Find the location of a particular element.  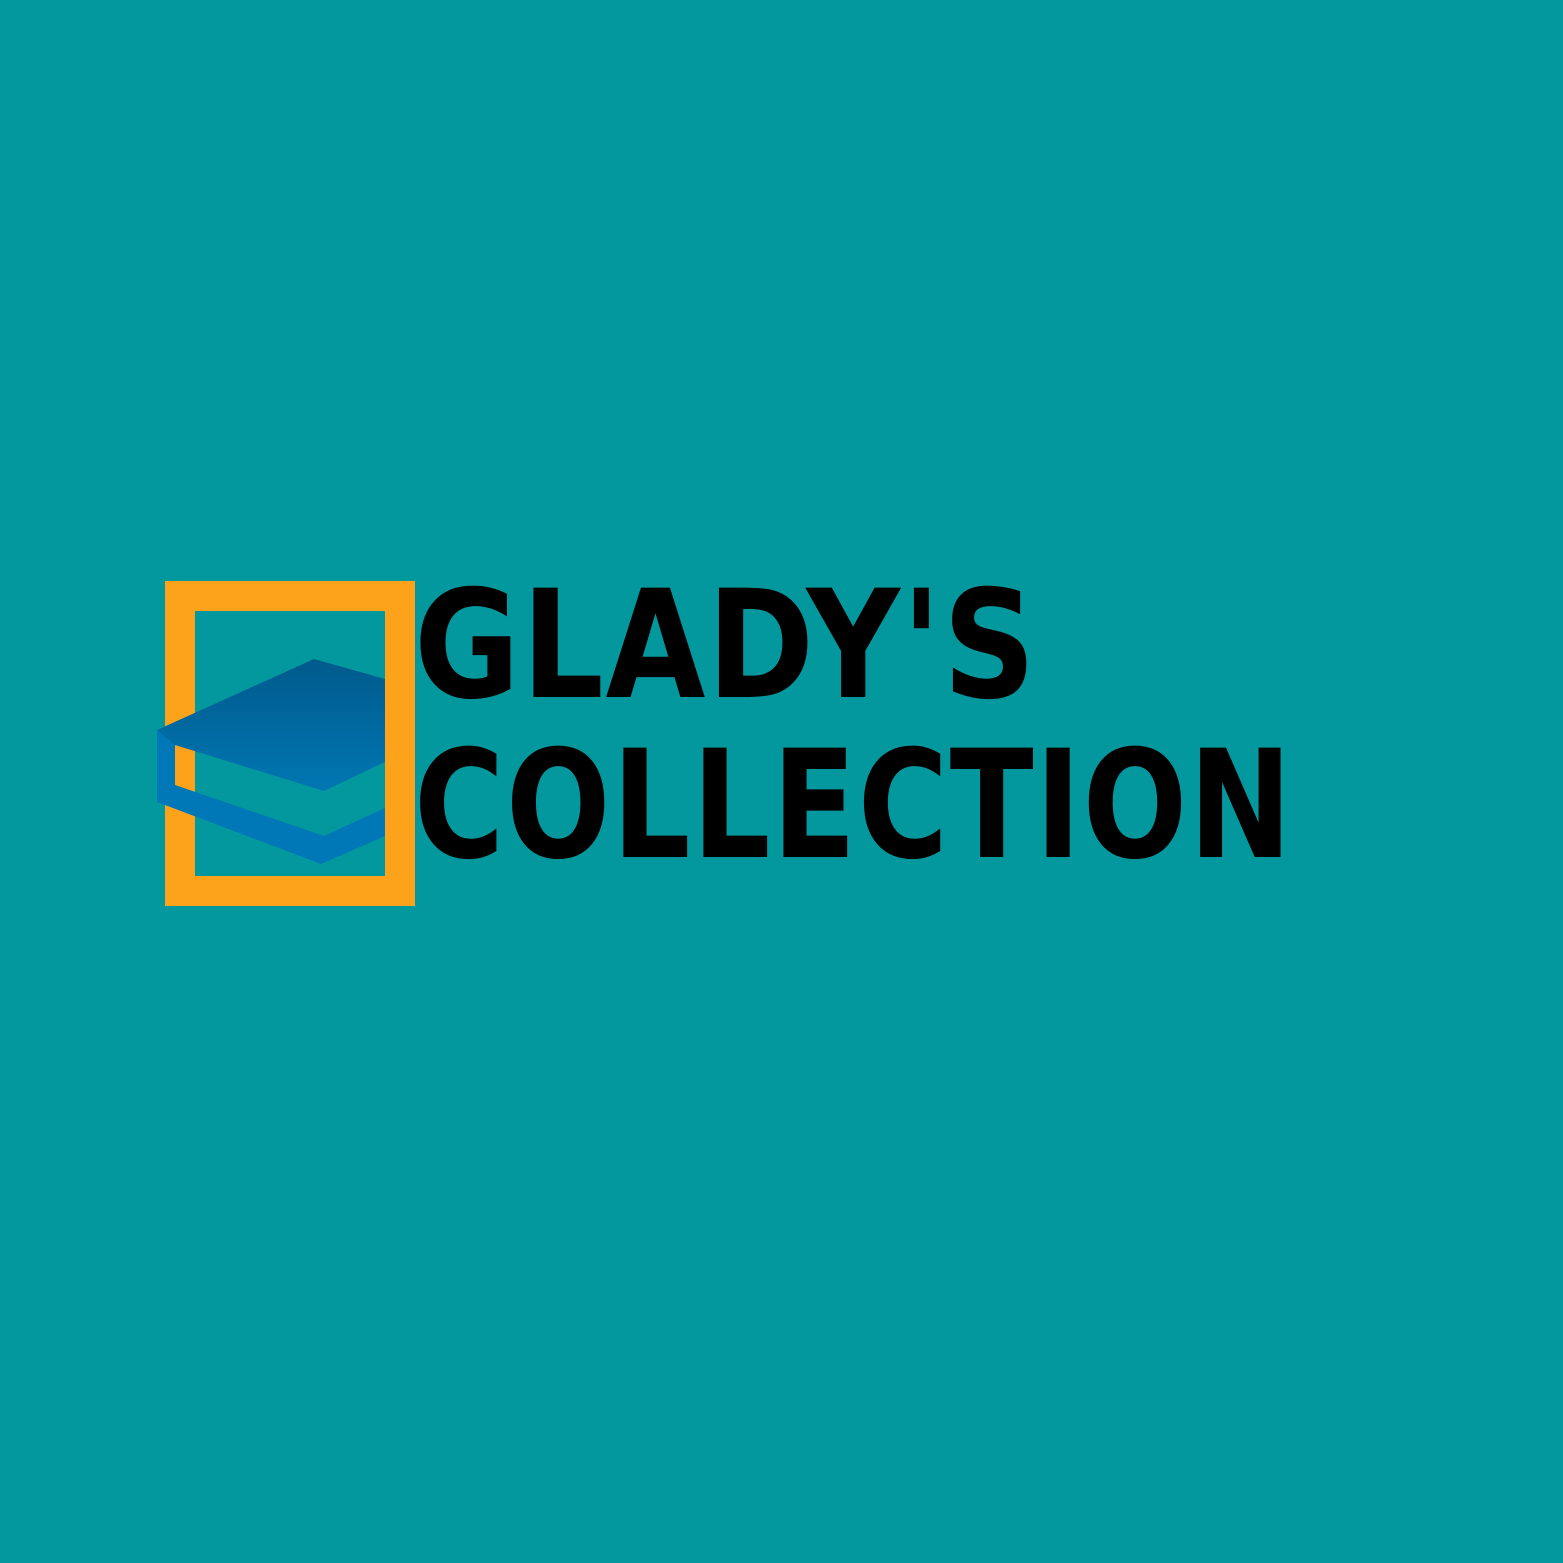

book-cover-top is located at coordinates (271, 728).